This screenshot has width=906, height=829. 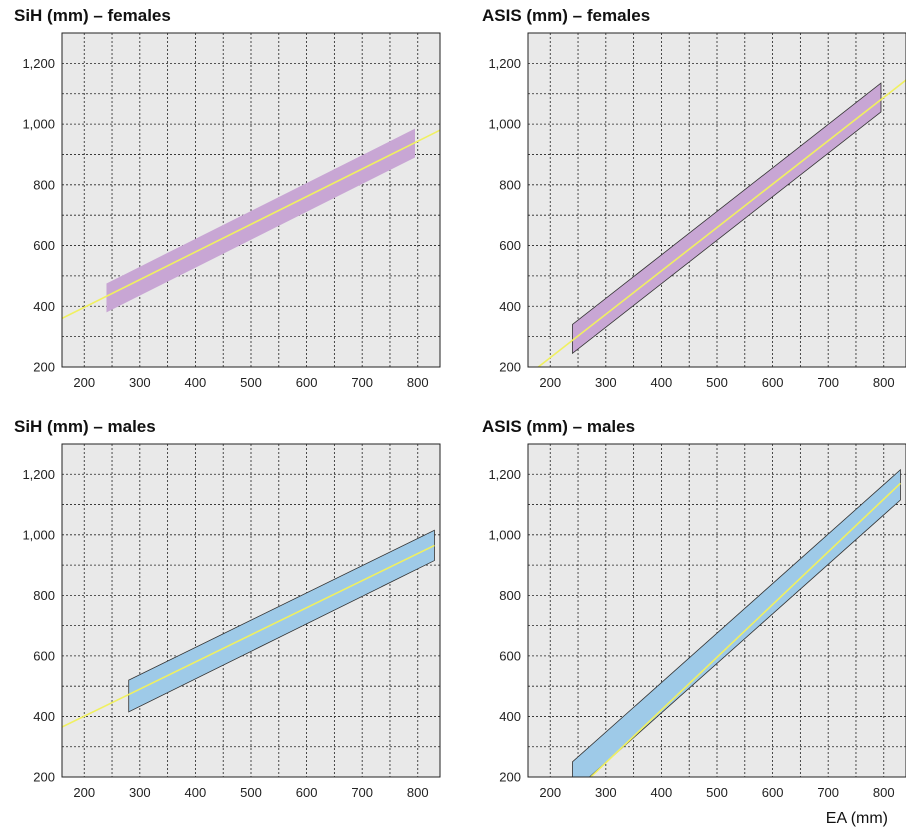 I want to click on chart-title: SiH (mm) – females, so click(x=92, y=15).